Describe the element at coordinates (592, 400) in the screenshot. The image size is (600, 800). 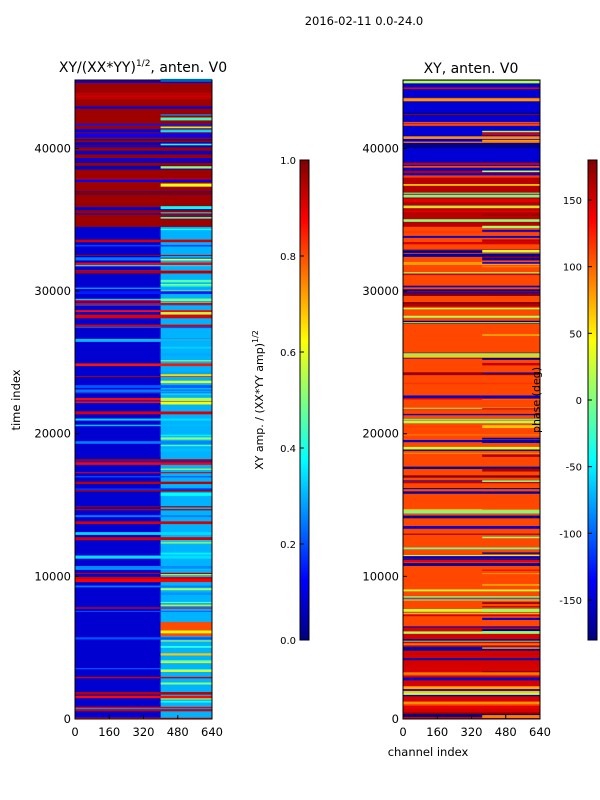
I see `right-colorbar-gradient` at that location.